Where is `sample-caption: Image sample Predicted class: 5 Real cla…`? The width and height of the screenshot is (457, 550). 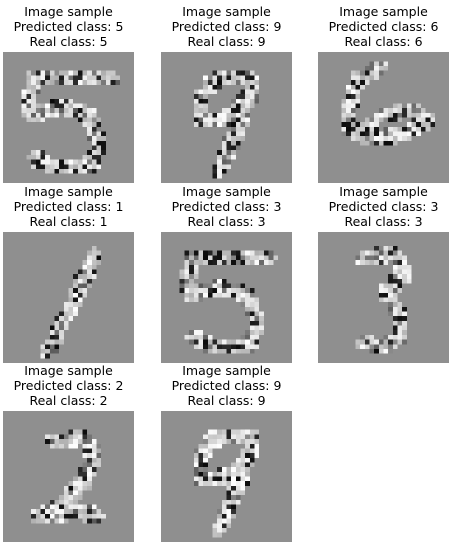 sample-caption: Image sample Predicted class: 5 Real cla… is located at coordinates (77, 26).